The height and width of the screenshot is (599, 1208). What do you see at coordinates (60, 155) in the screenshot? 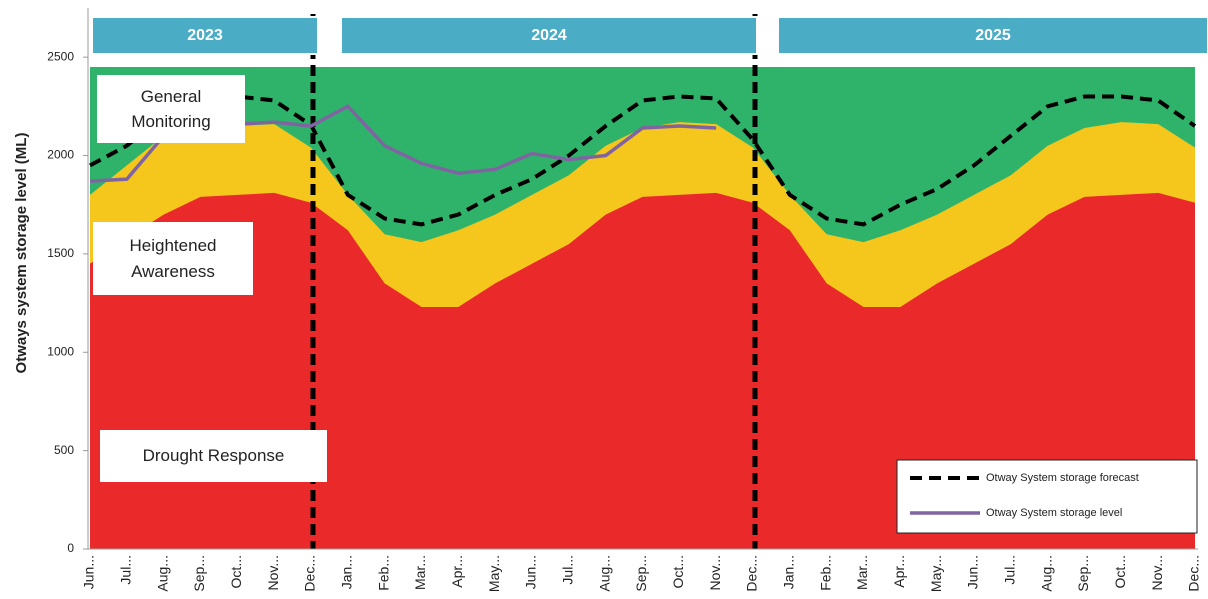
I see `y-tick-label: 2000` at bounding box center [60, 155].